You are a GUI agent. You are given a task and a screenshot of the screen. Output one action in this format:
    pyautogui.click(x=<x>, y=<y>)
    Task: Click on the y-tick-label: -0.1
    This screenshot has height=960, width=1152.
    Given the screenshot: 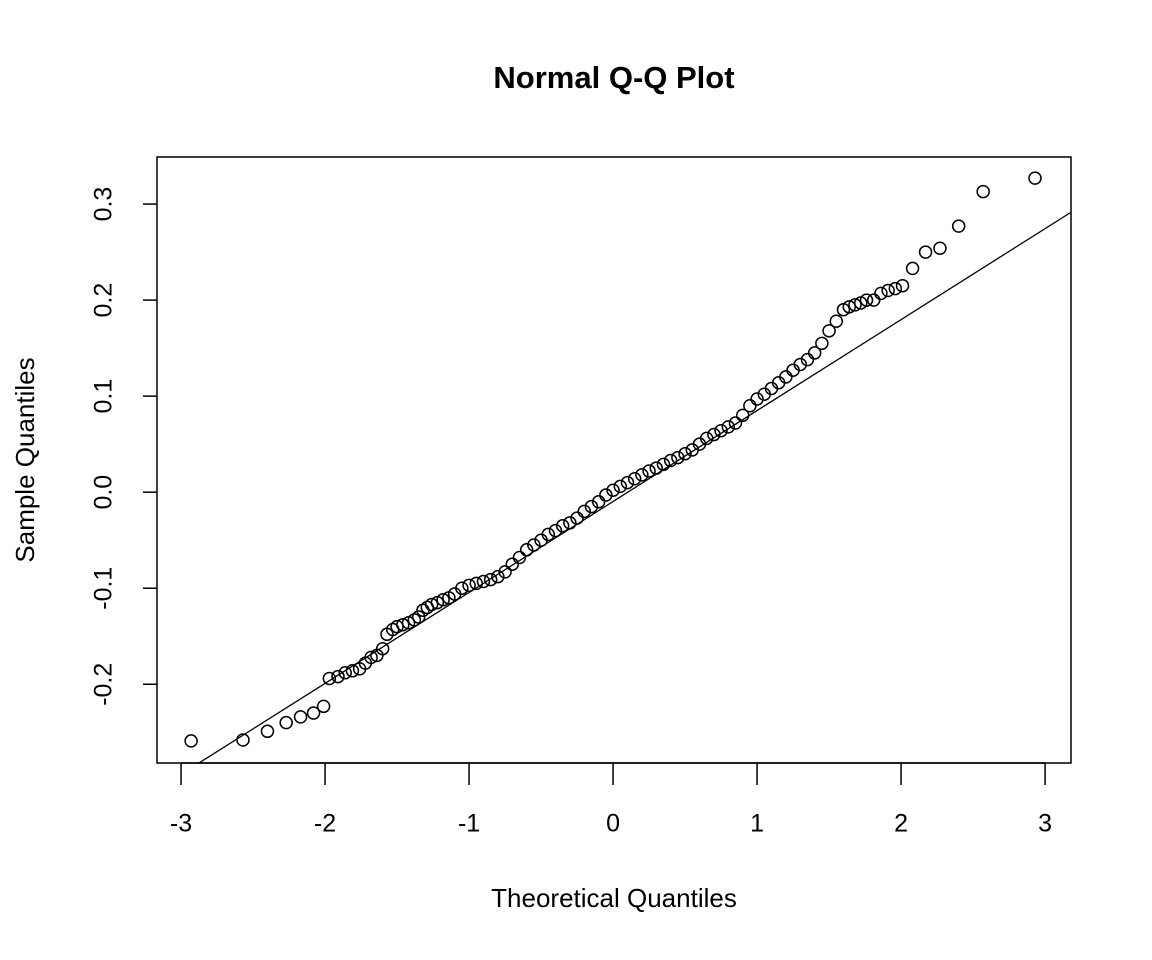 What is the action you would take?
    pyautogui.click(x=104, y=588)
    